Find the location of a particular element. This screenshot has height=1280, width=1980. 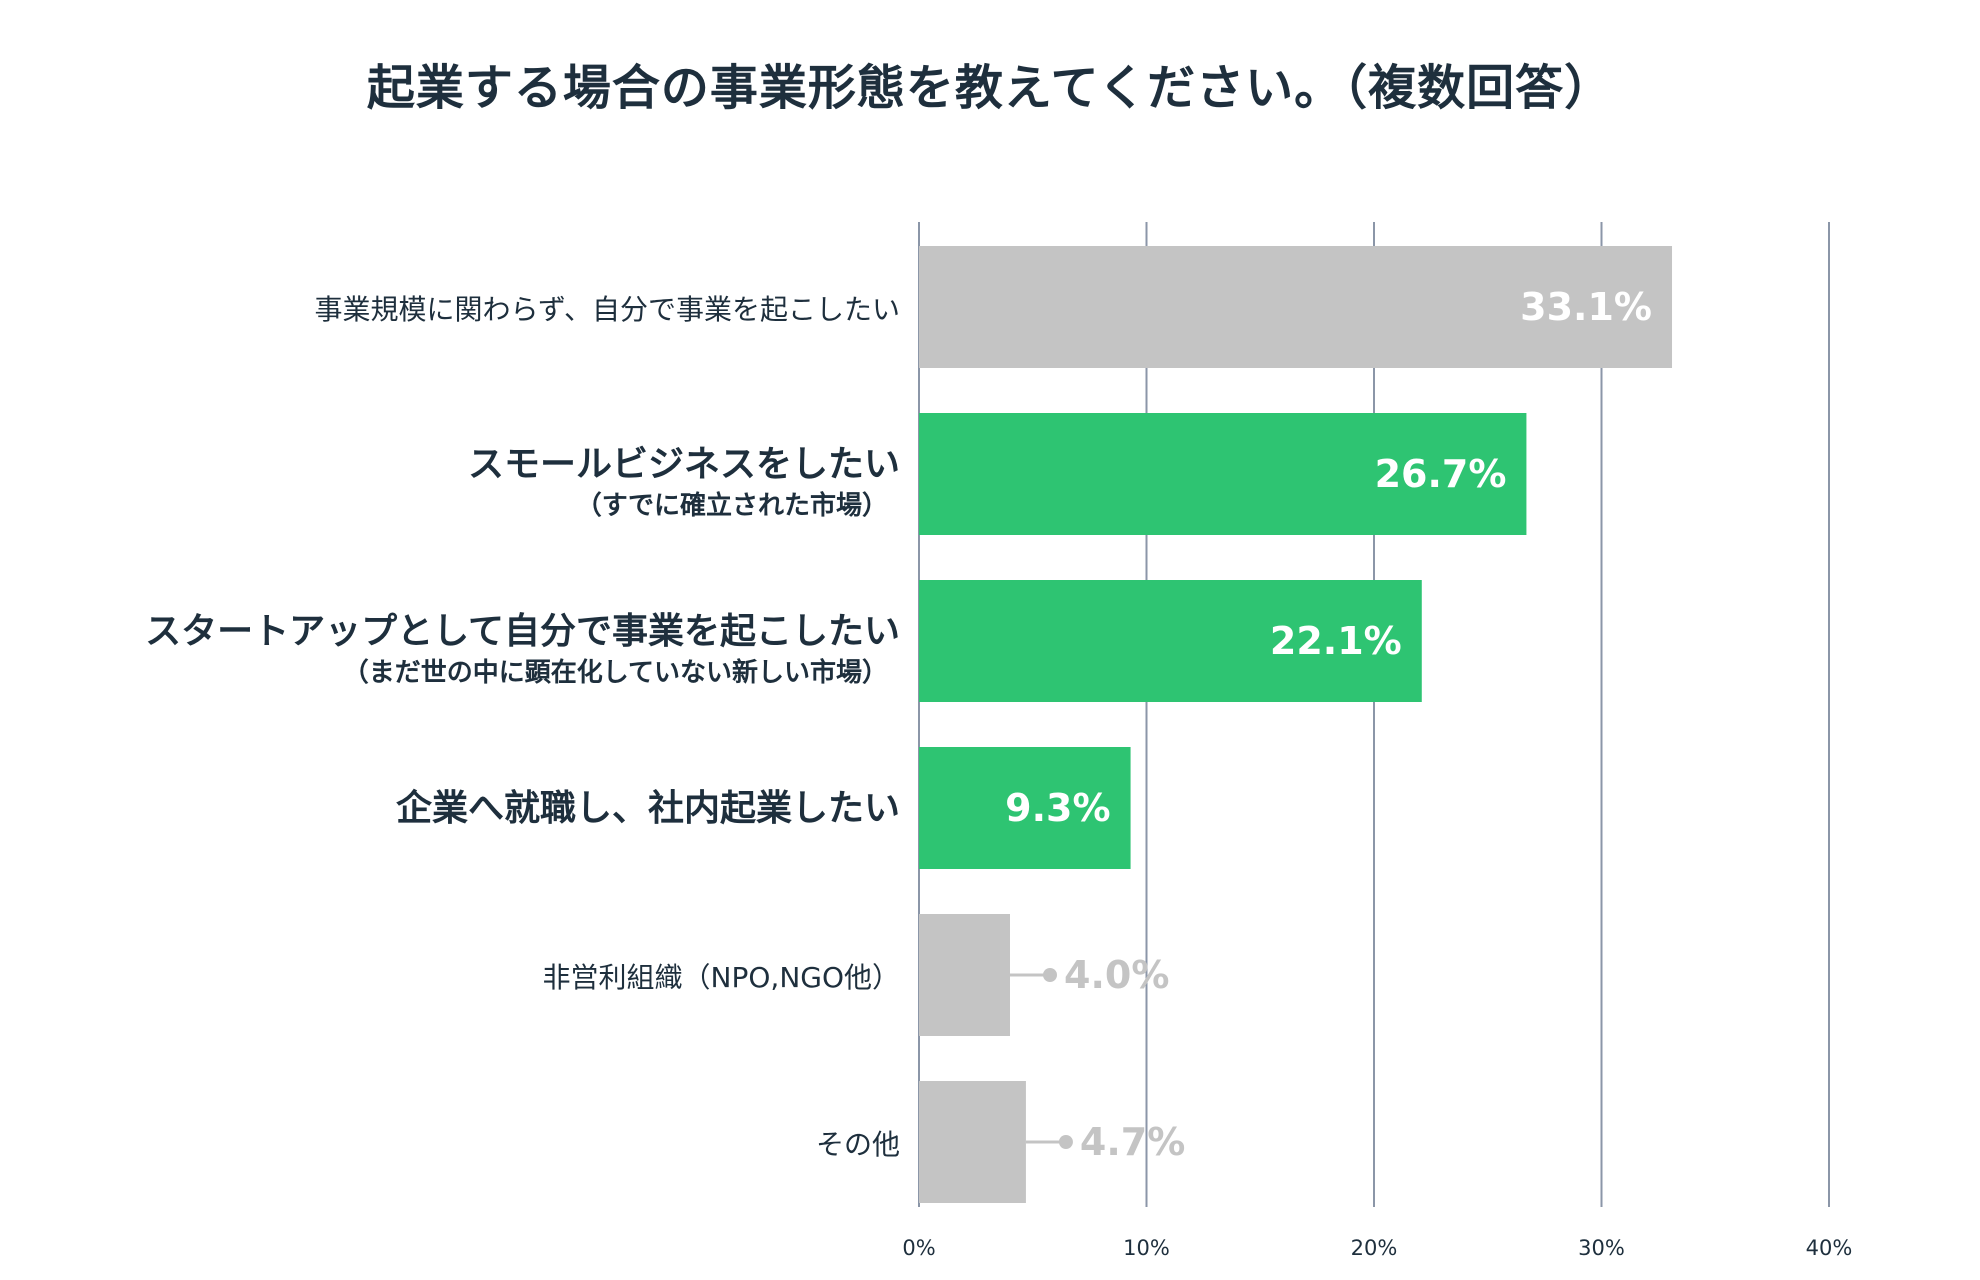

category-label-5: 非営利組織（NPO,NGO他） is located at coordinates (721, 977).